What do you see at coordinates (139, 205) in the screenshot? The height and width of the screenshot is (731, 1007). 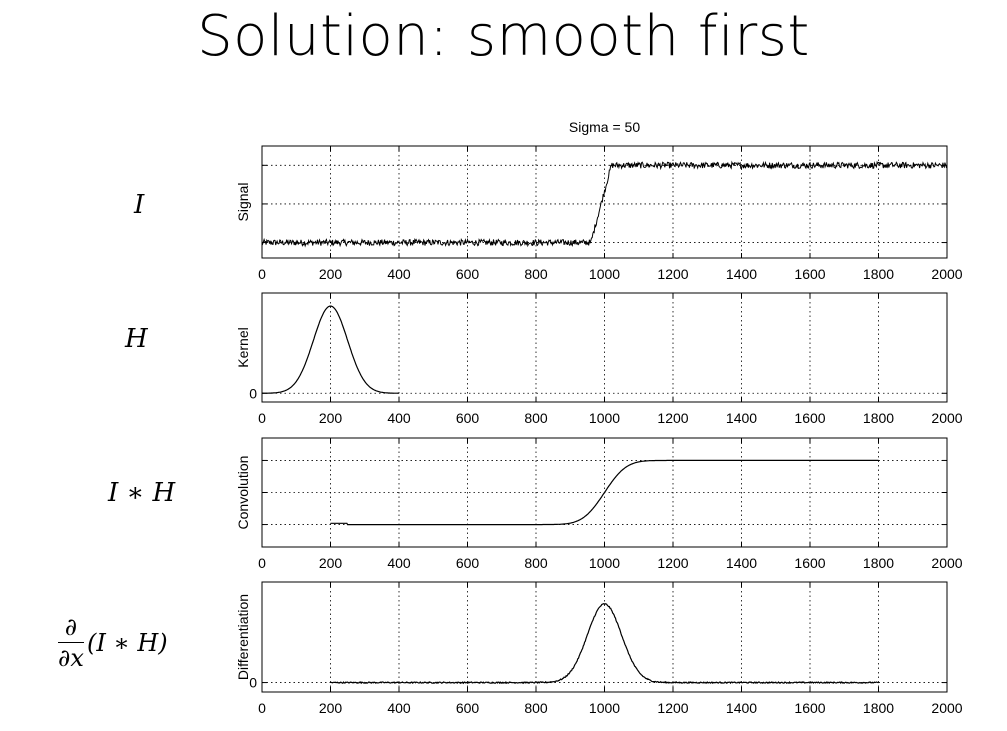 I see `signal-row-label: I` at bounding box center [139, 205].